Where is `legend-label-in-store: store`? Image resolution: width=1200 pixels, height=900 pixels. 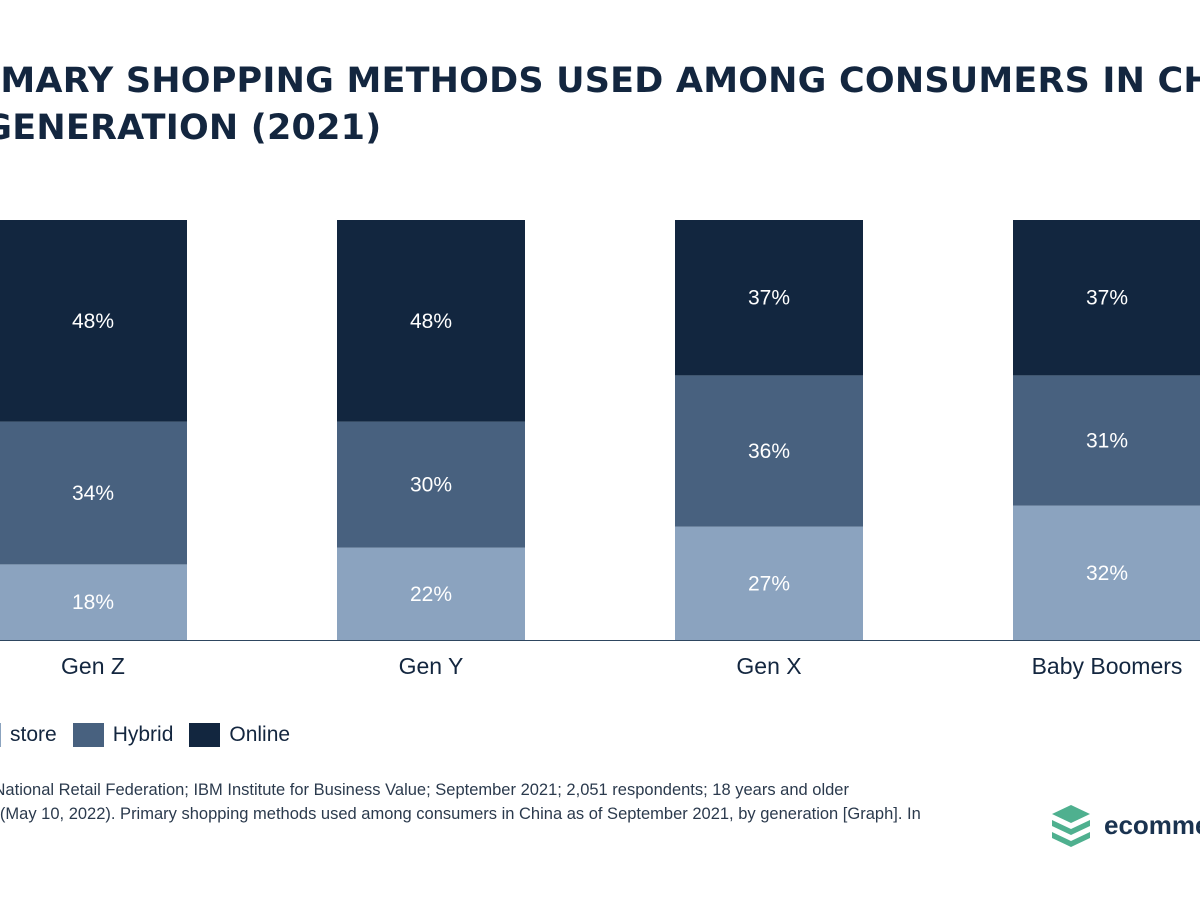
legend-label-in-store: store is located at coordinates (33, 734).